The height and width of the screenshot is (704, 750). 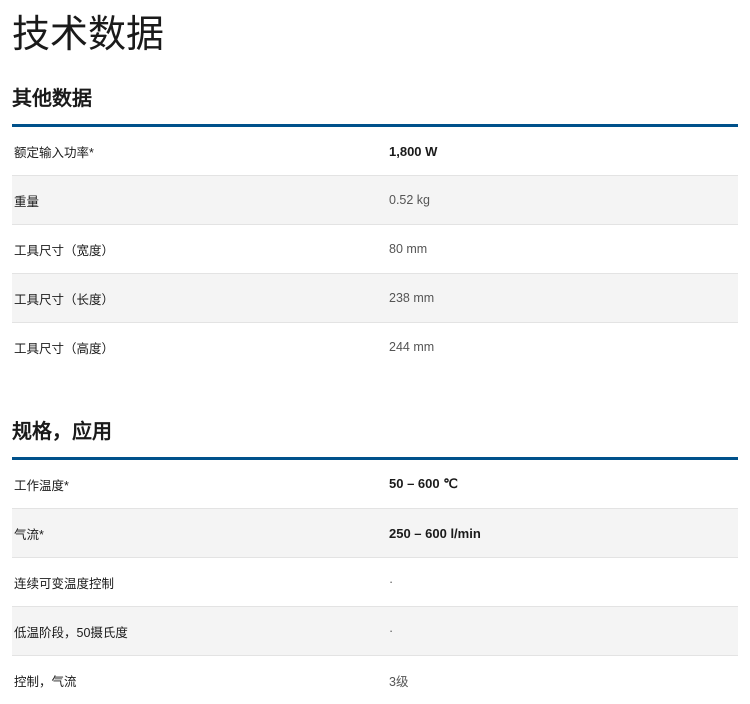 What do you see at coordinates (193, 347) in the screenshot?
I see `row-label: 工具尺寸（高度）` at bounding box center [193, 347].